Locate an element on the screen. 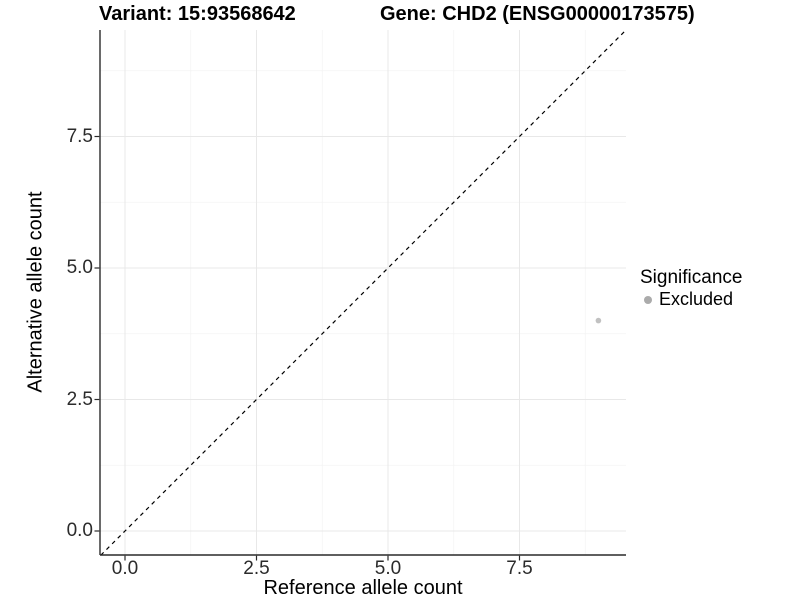 The image size is (800, 600). legend: Significance Excluded is located at coordinates (691, 288).